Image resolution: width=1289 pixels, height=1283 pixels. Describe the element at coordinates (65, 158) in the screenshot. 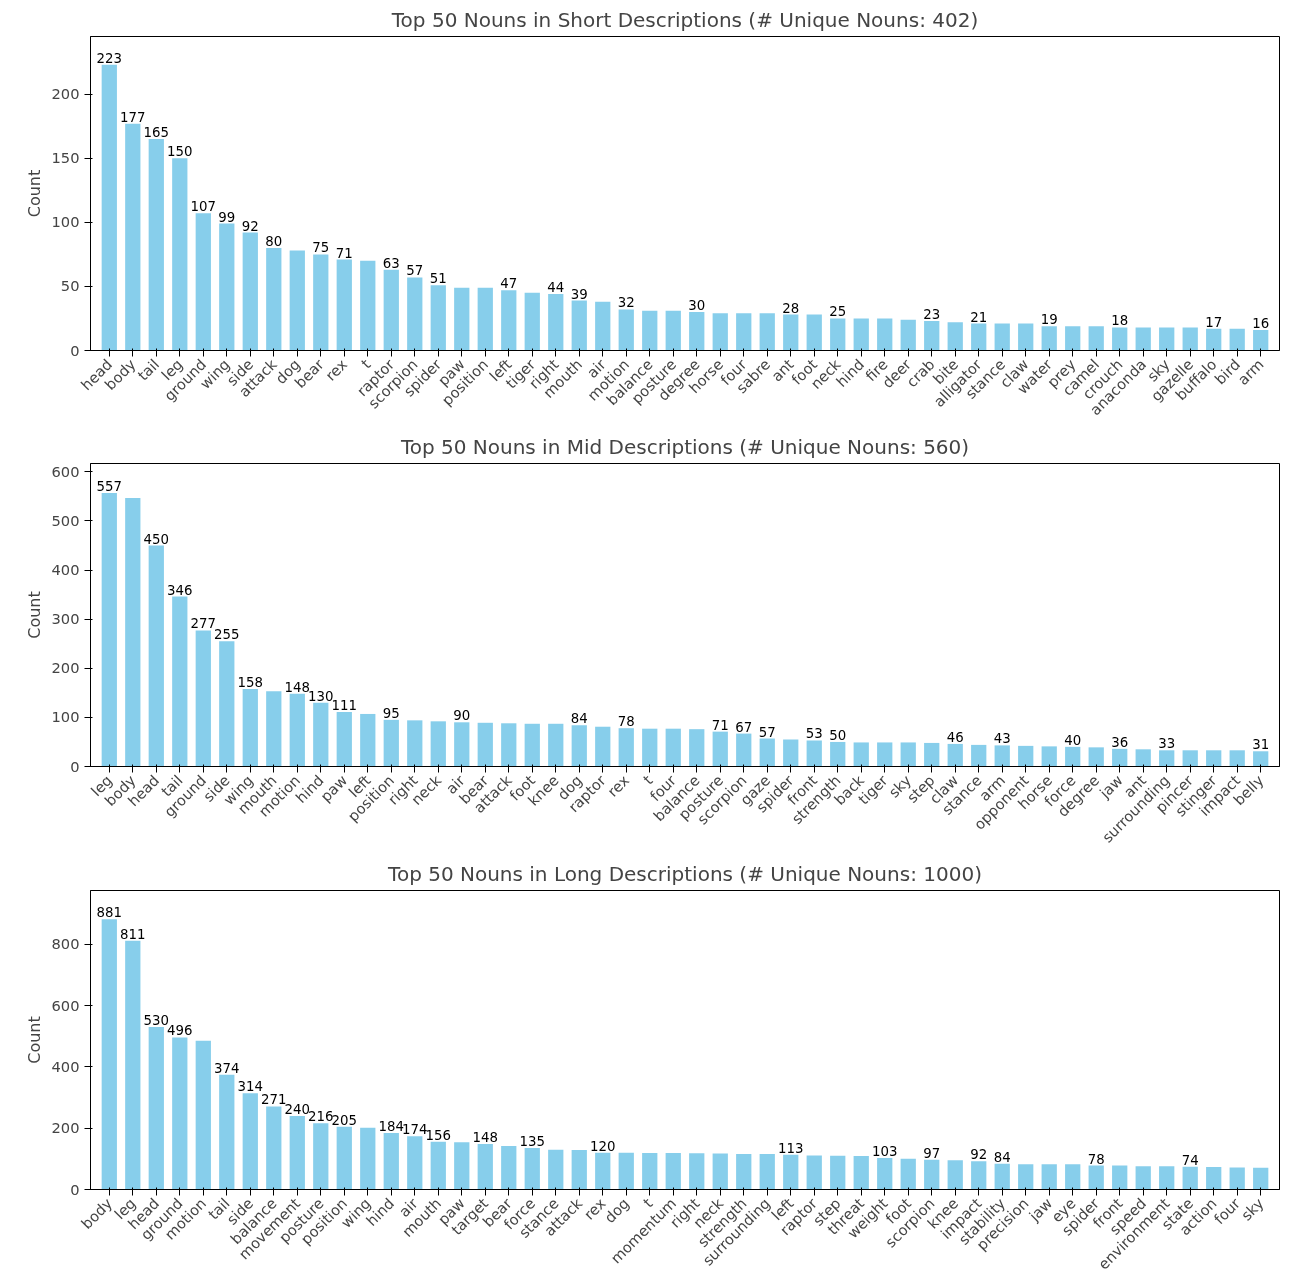

I see `y-tick-label: 150` at that location.